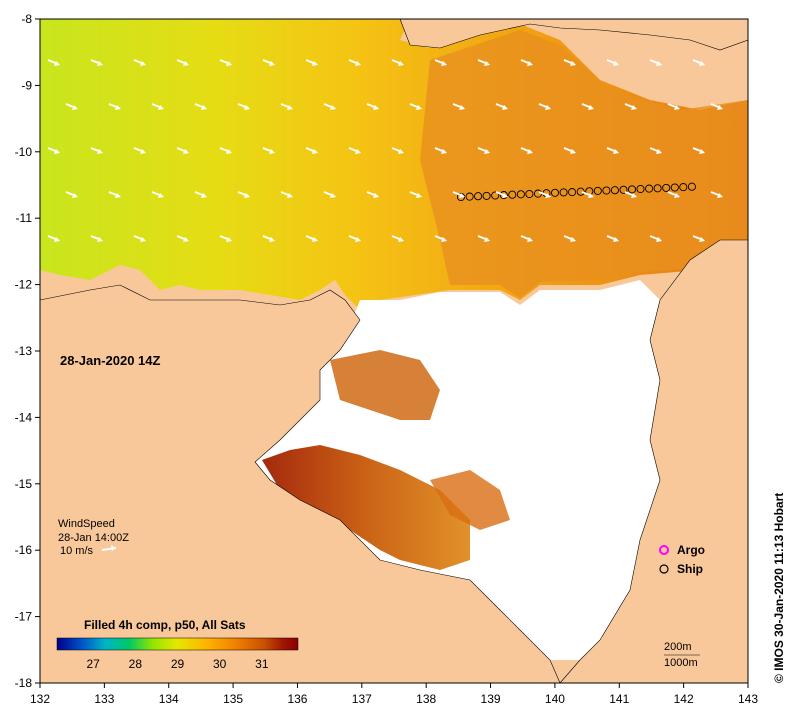 The image size is (791, 716). What do you see at coordinates (169, 699) in the screenshot?
I see `x-tick-label: 134` at bounding box center [169, 699].